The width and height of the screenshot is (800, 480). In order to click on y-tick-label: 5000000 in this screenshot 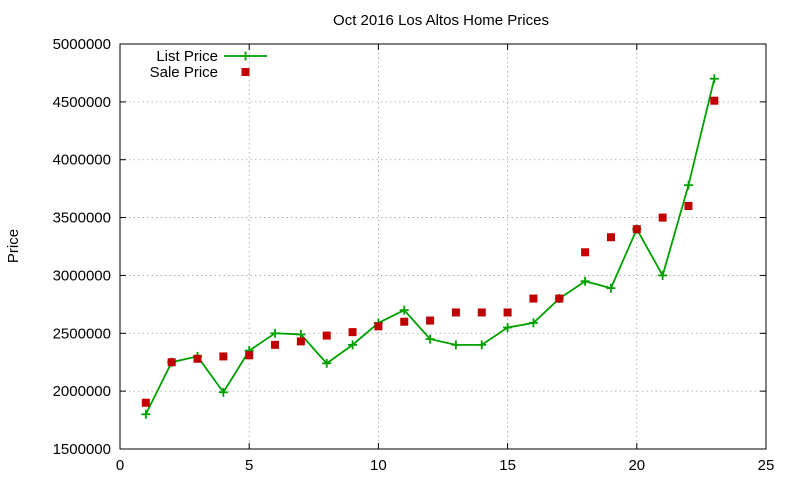, I will do `click(82, 44)`.